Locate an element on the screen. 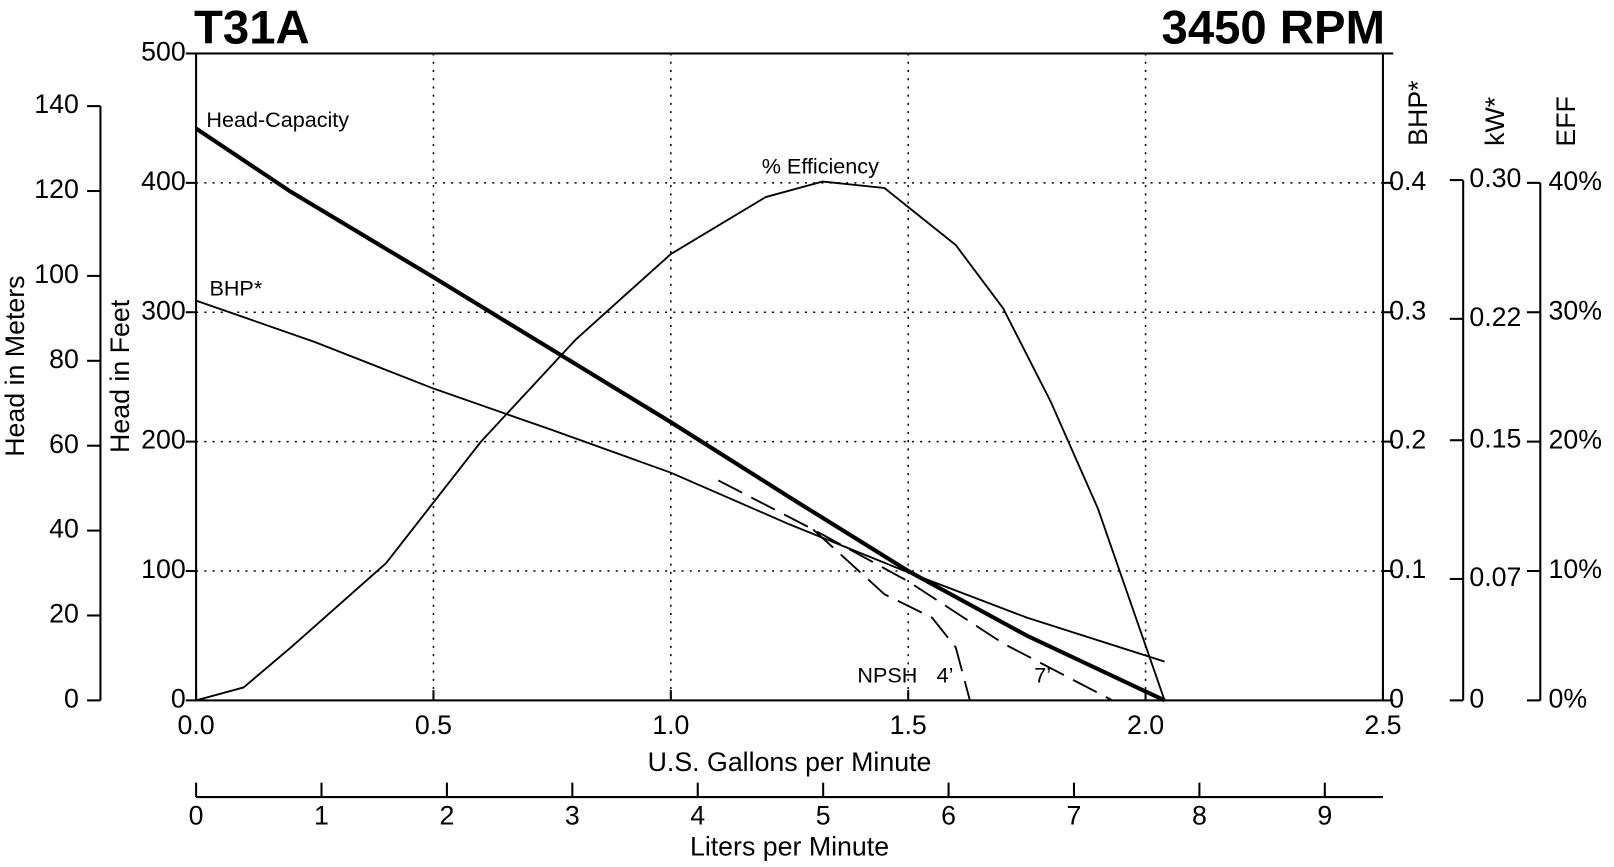  eff-tick-label: 10% is located at coordinates (1576, 569).